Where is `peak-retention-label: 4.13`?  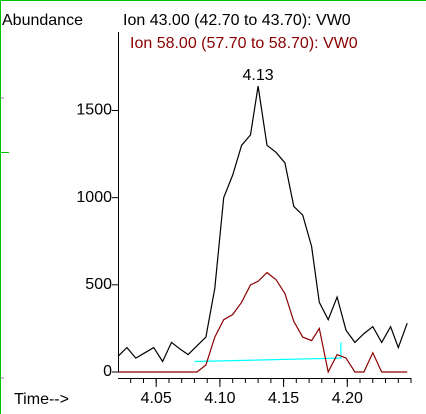
peak-retention-label: 4.13 is located at coordinates (258, 75).